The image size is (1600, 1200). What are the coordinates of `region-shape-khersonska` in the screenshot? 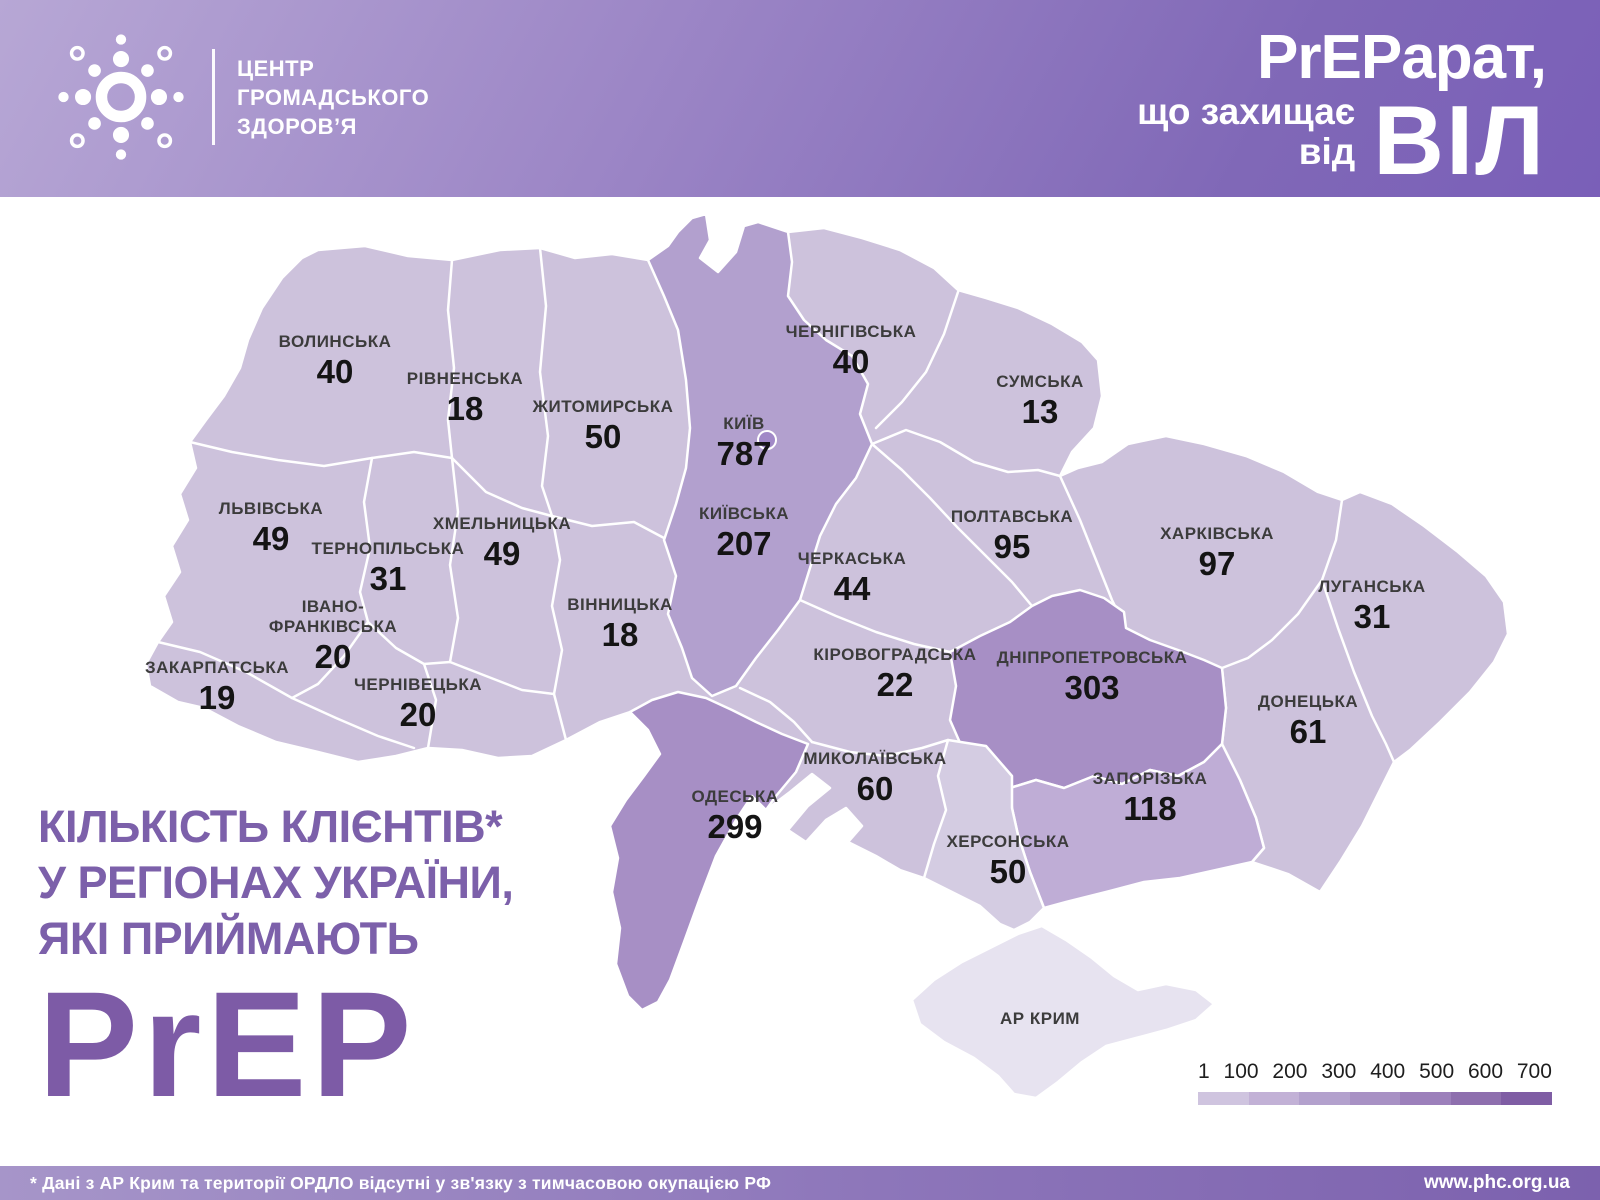 It's located at (984, 835).